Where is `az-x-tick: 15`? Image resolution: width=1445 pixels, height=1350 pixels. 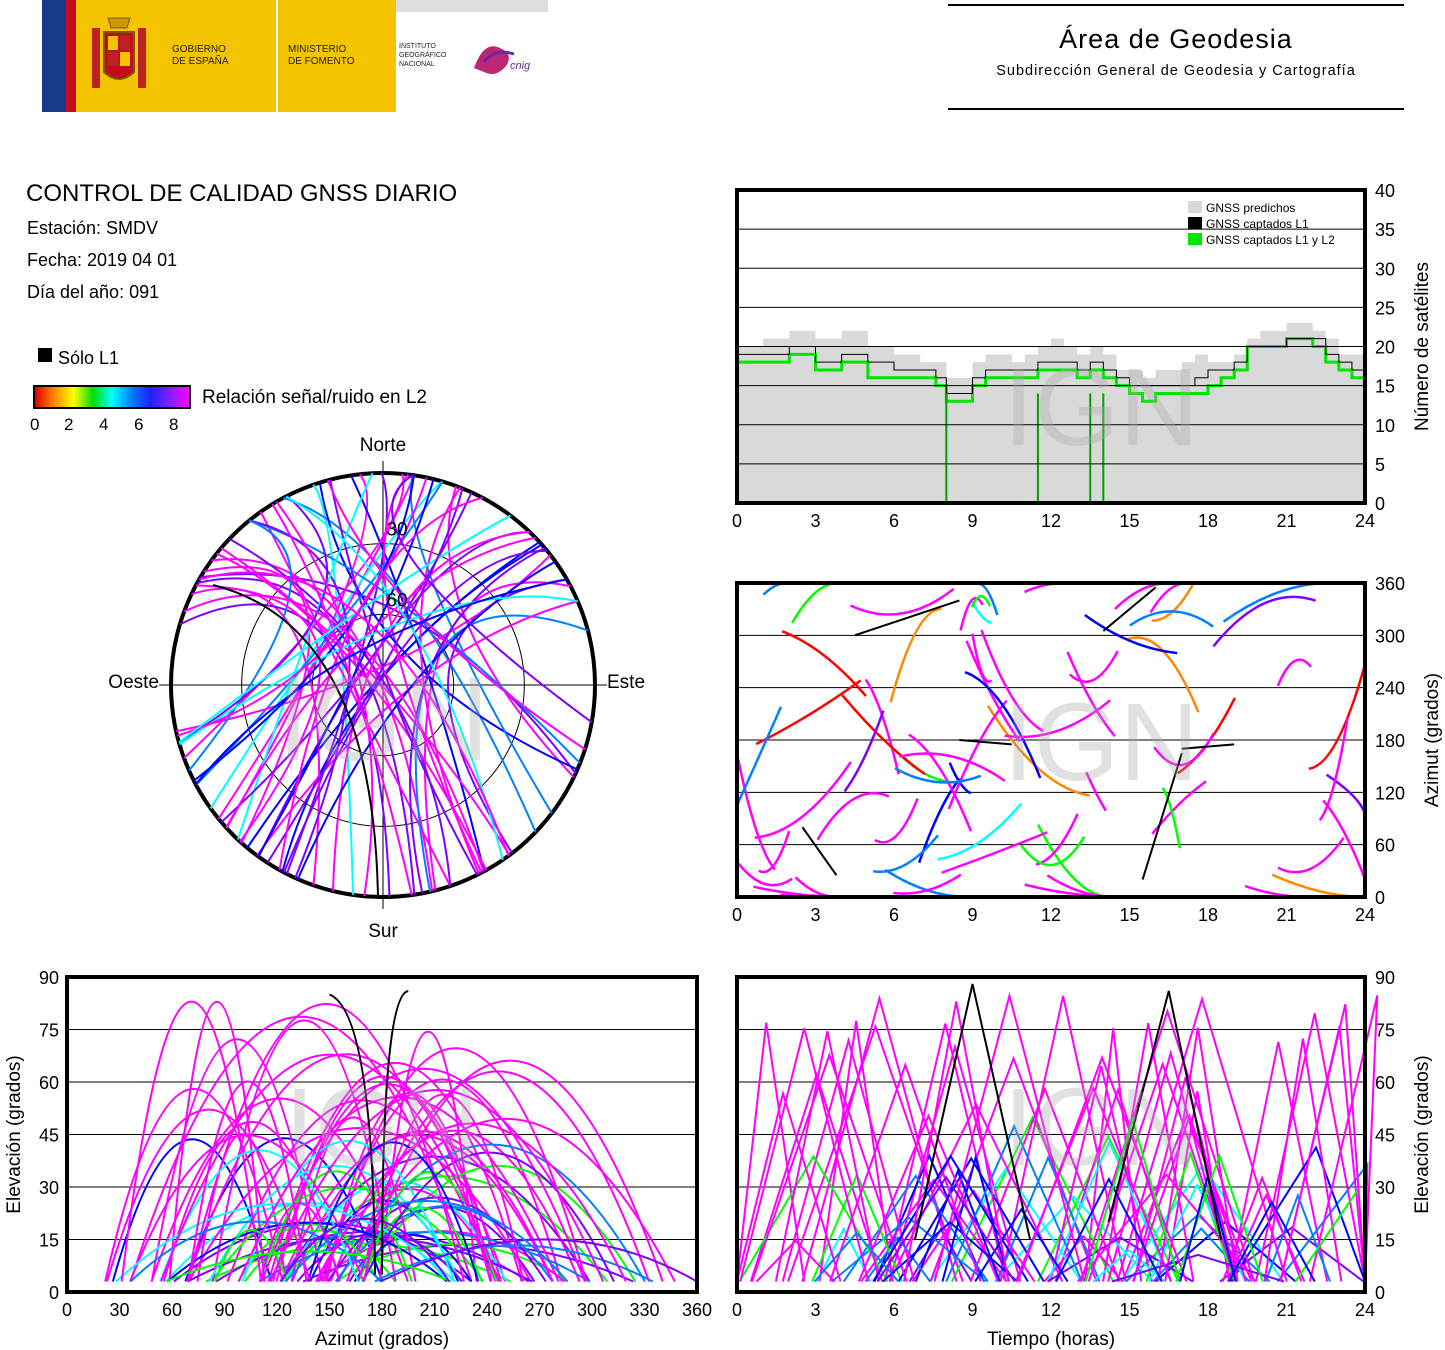 az-x-tick: 15 is located at coordinates (1129, 915).